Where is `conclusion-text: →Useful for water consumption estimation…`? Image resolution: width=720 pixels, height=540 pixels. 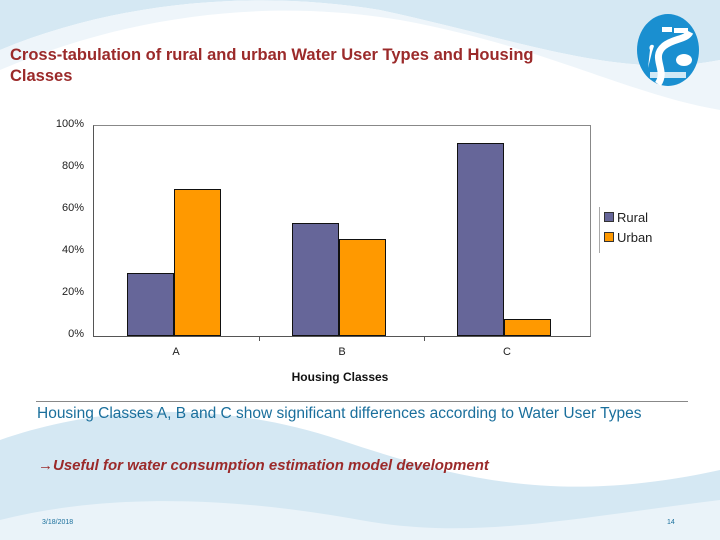 conclusion-text: →Useful for water consumption estimation… is located at coordinates (358, 465).